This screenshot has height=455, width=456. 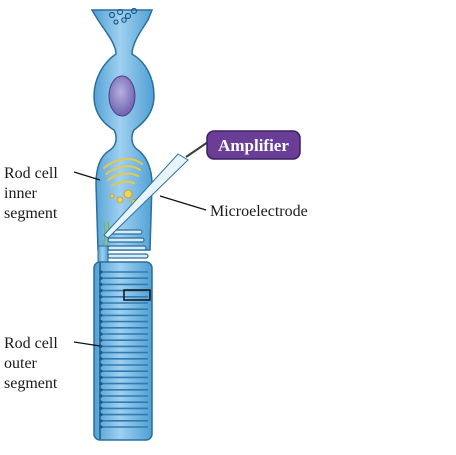 What do you see at coordinates (122, 96) in the screenshot?
I see `nucleus-icon` at bounding box center [122, 96].